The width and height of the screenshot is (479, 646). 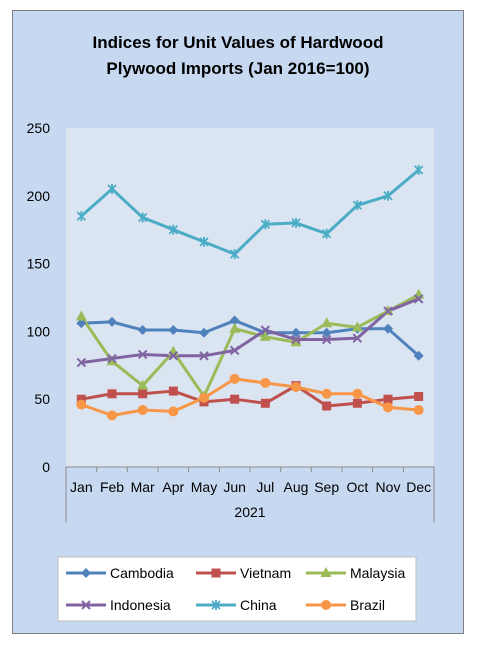 What do you see at coordinates (326, 487) in the screenshot?
I see `x-tick-label: Sep` at bounding box center [326, 487].